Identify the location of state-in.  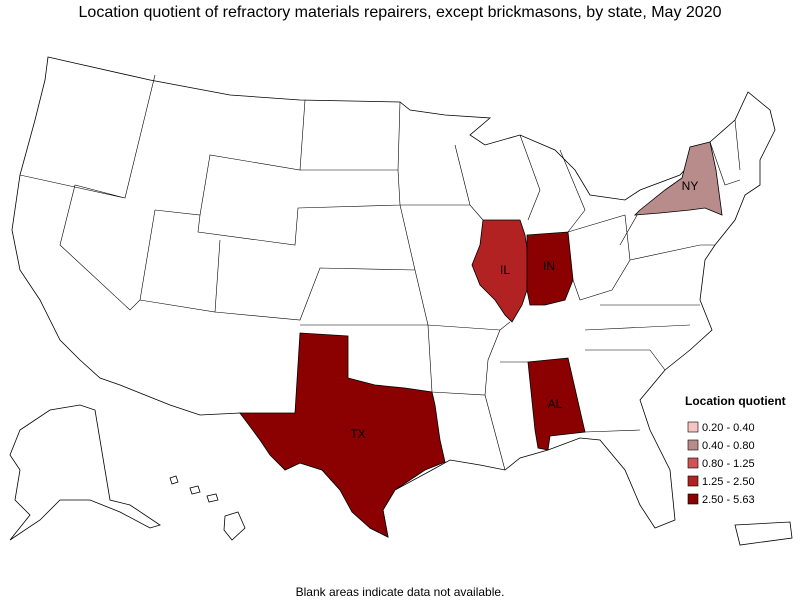
(550, 268).